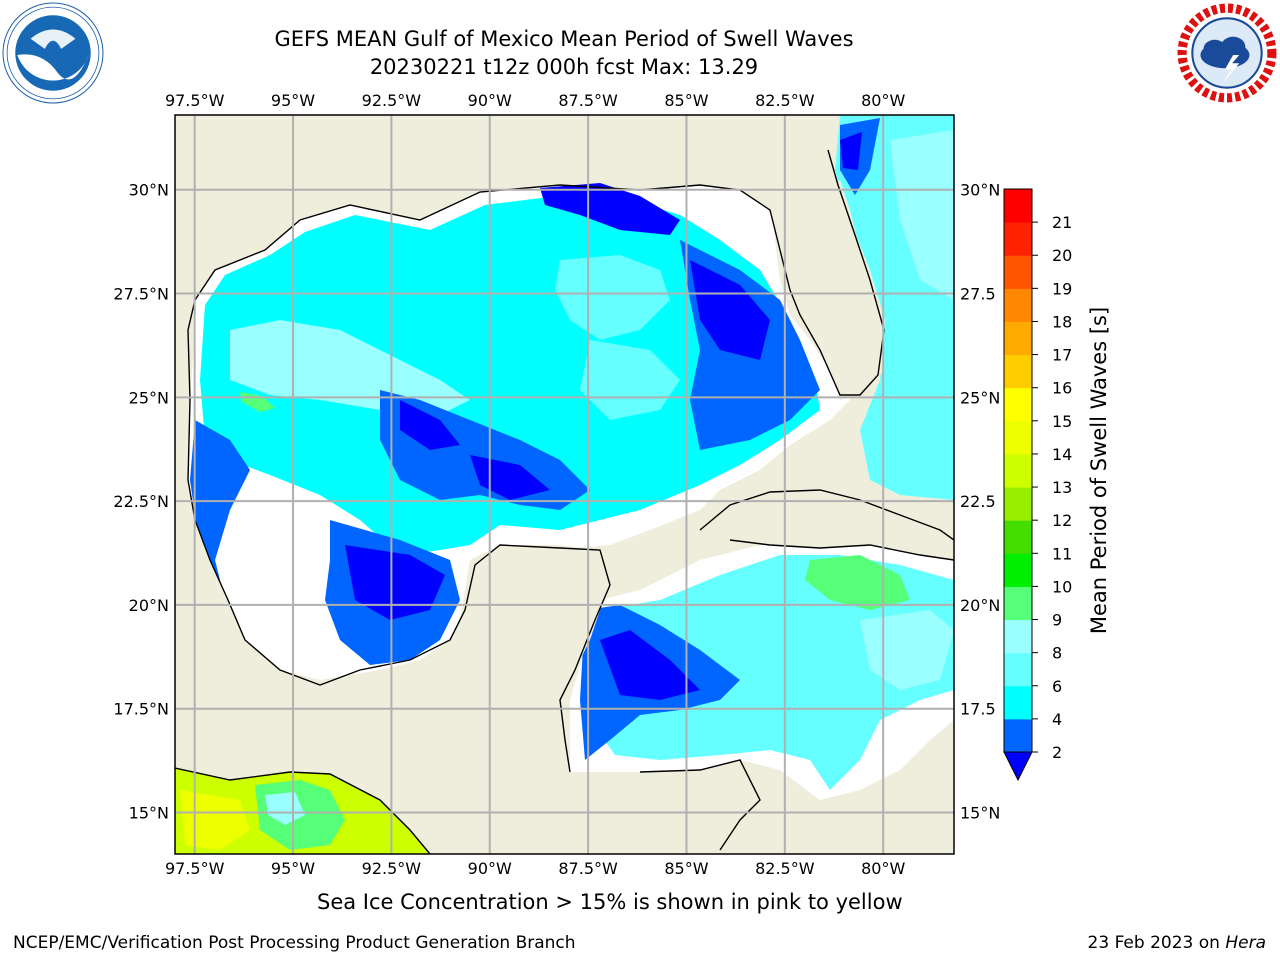  What do you see at coordinates (883, 868) in the screenshot?
I see `lon-tick-label-bottom: 80°W` at bounding box center [883, 868].